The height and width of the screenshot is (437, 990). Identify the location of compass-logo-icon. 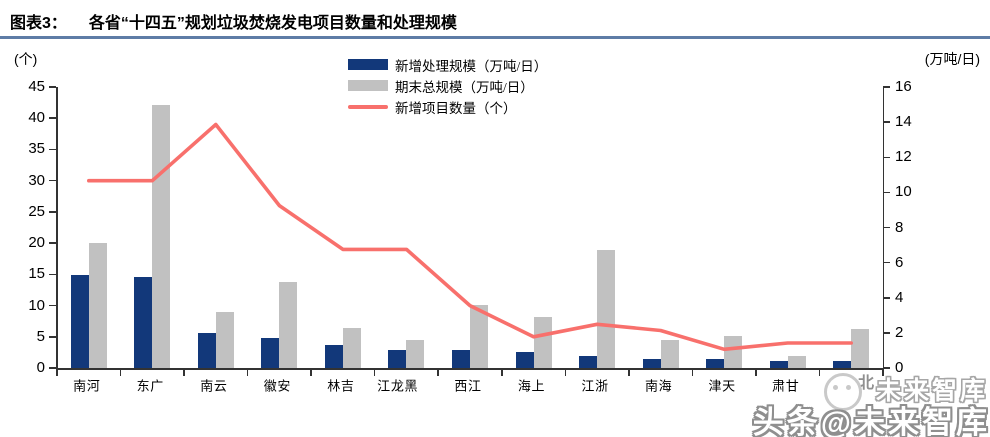
(842, 392).